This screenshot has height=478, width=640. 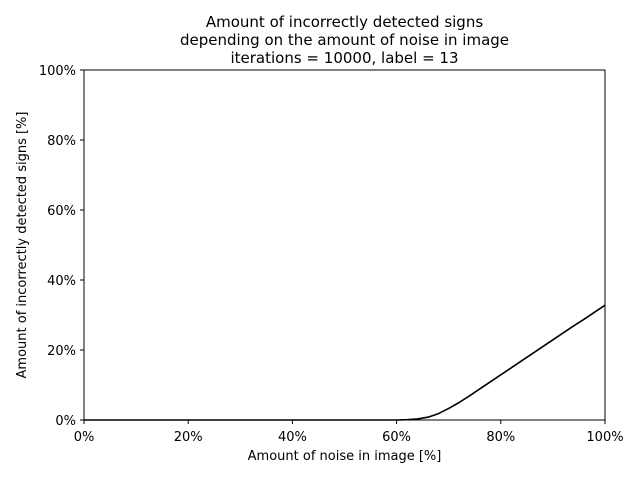 I want to click on x-tick-label: 0%, so click(x=84, y=437).